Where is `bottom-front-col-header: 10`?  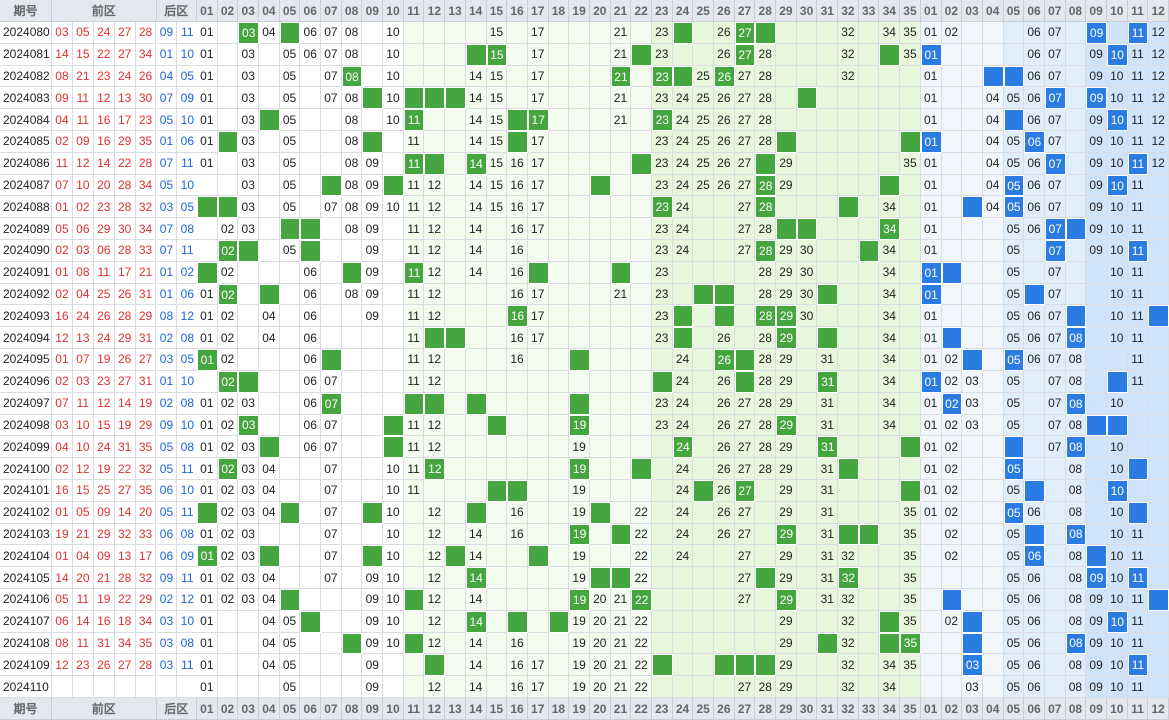 bottom-front-col-header: 10 is located at coordinates (393, 709).